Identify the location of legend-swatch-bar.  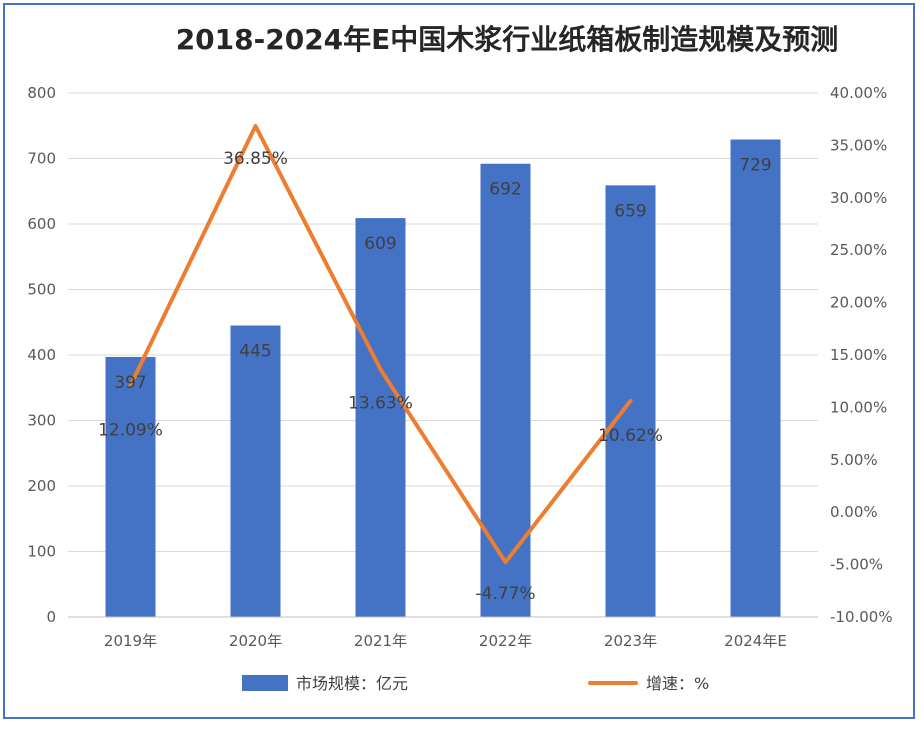
(265, 683).